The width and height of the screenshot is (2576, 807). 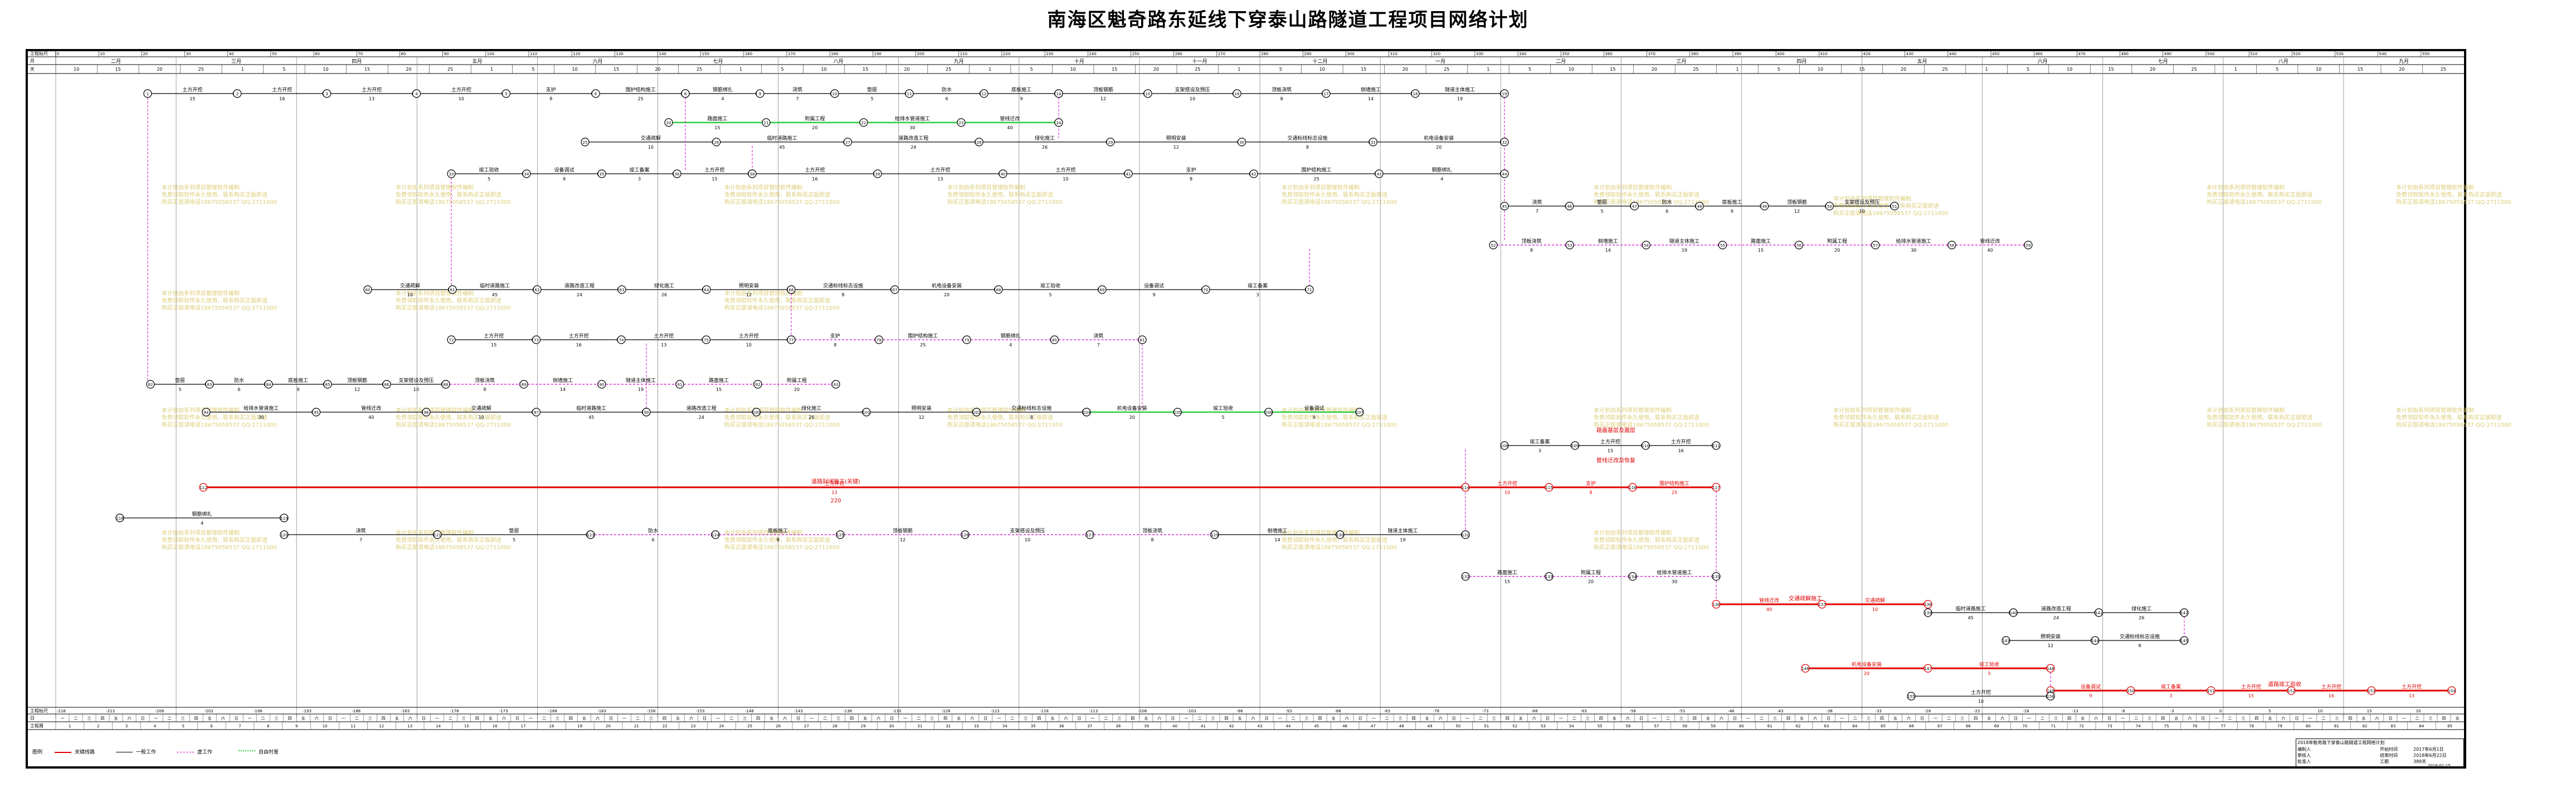 What do you see at coordinates (2056, 617) in the screenshot?
I see `task-duration: 24` at bounding box center [2056, 617].